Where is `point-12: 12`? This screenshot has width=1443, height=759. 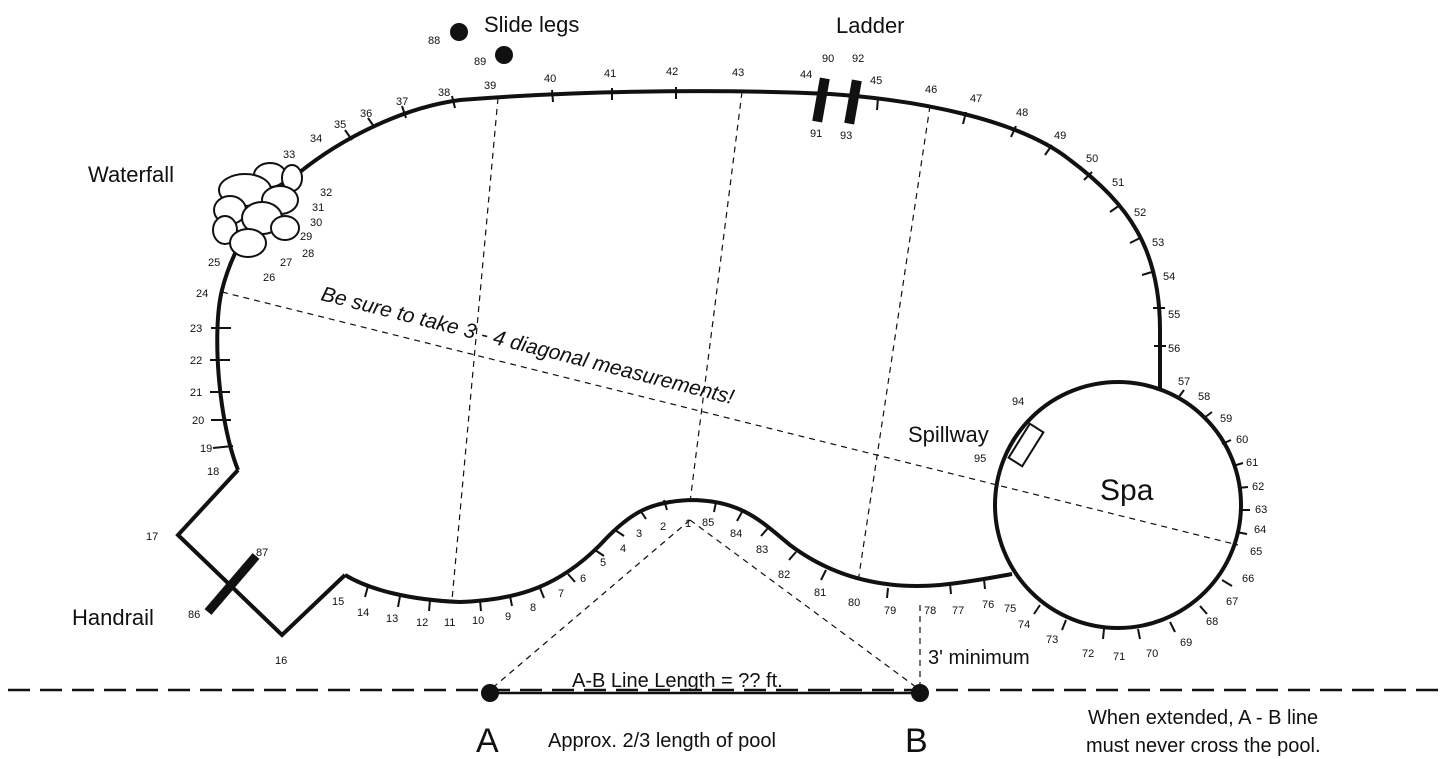 point-12: 12 is located at coordinates (422, 623).